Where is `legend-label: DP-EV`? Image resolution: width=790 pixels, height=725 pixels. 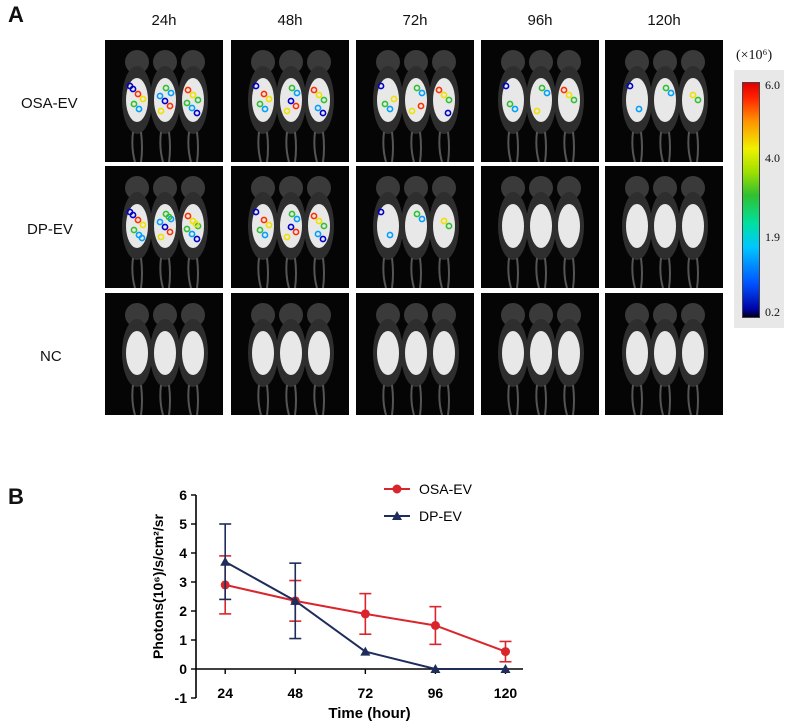 legend-label: DP-EV is located at coordinates (440, 516).